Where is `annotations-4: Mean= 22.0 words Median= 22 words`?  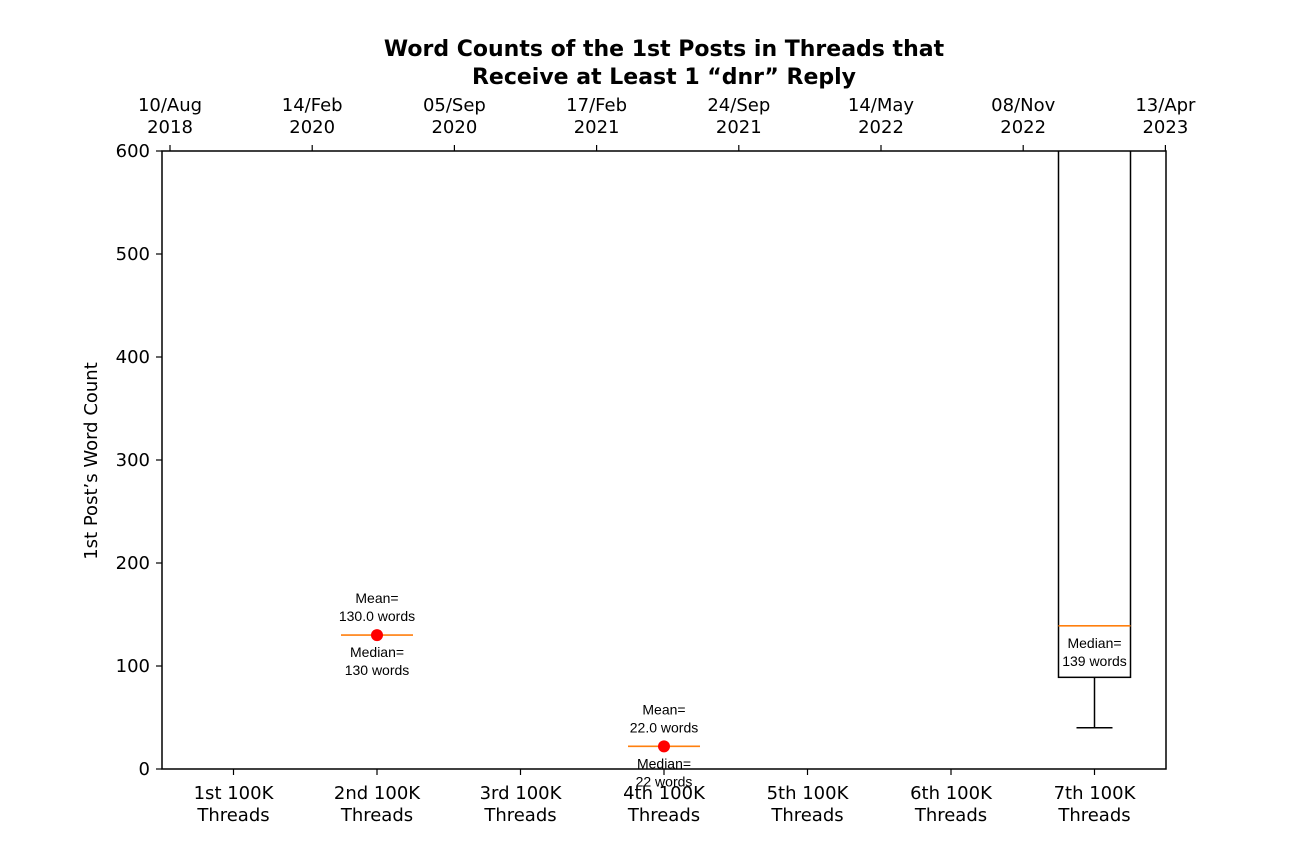 annotations-4: Mean= 22.0 words Median= 22 words is located at coordinates (664, 745).